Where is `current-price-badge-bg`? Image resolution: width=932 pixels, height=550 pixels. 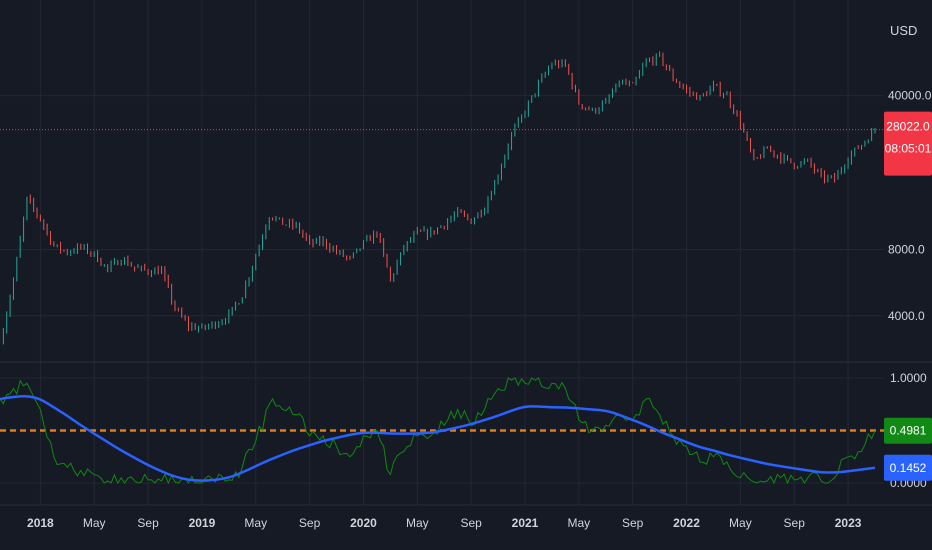 current-price-badge-bg is located at coordinates (908, 143).